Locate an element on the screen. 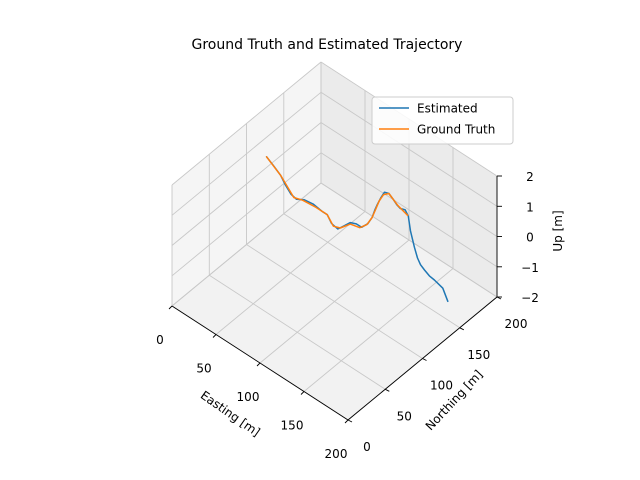 This screenshot has height=480, width=640. legend-label-estimated: Estimated is located at coordinates (447, 109).